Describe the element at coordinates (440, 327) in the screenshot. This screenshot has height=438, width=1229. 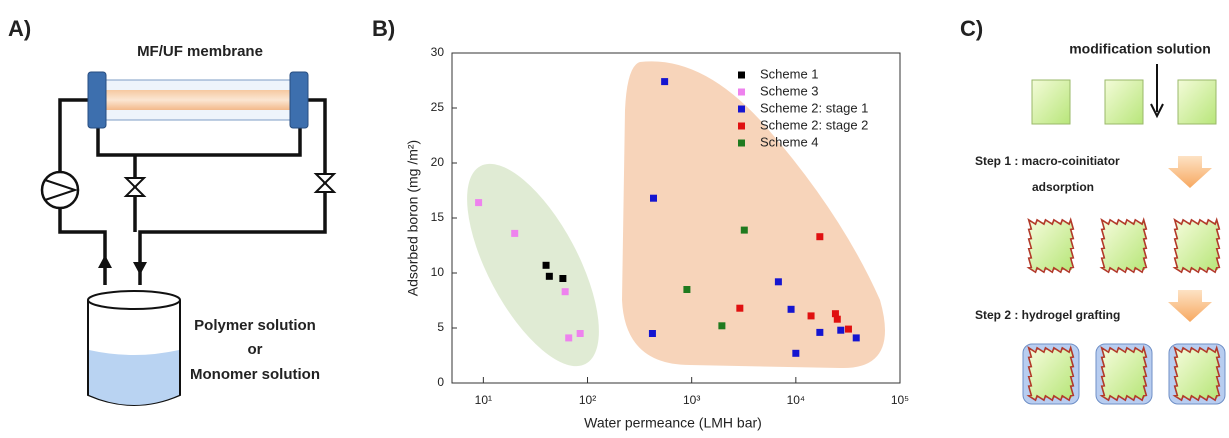
I see `y-tick-label: 5` at that location.